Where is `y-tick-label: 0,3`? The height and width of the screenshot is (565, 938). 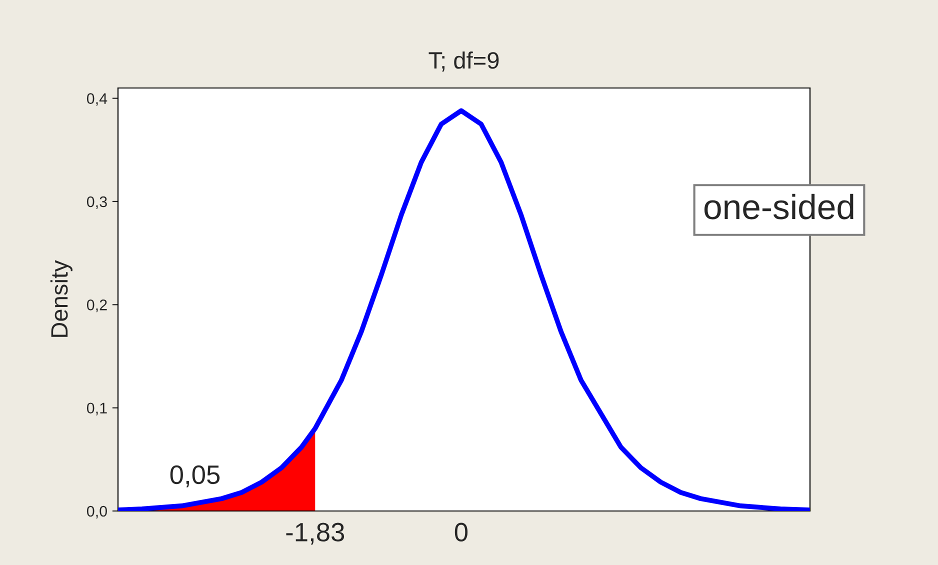 y-tick-label: 0,3 is located at coordinates (96, 202).